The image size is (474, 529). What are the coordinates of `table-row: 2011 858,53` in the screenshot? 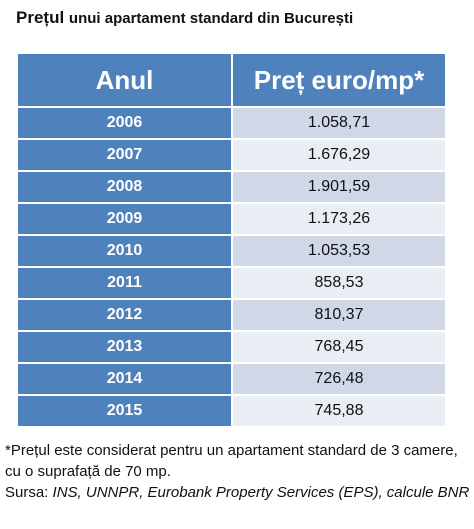 It's located at (231, 282).